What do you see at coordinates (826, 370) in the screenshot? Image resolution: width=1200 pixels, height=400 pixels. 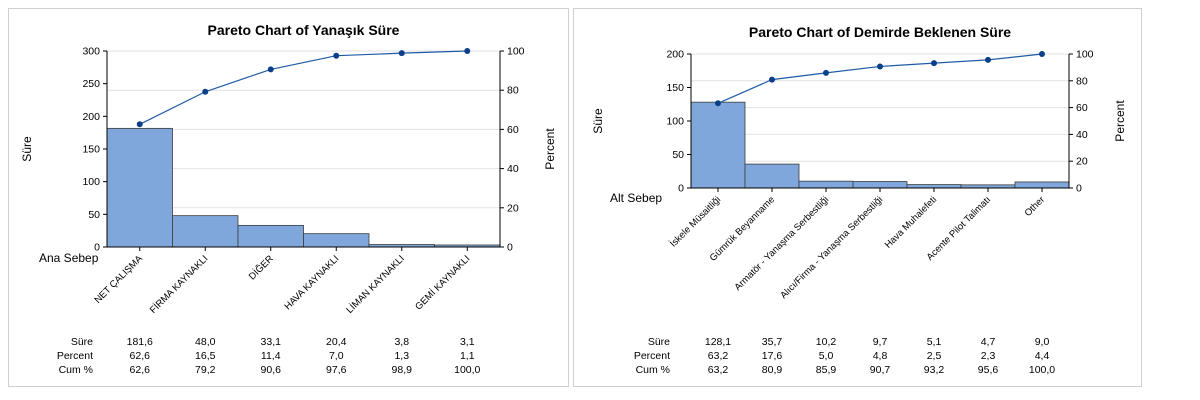 I see `table-cell: 85,9` at bounding box center [826, 370].